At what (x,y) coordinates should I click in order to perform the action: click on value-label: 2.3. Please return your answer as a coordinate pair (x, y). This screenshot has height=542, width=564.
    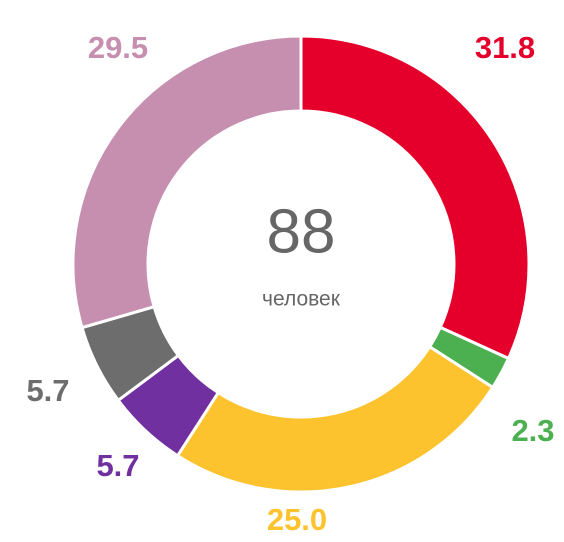
    Looking at the image, I should click on (532, 430).